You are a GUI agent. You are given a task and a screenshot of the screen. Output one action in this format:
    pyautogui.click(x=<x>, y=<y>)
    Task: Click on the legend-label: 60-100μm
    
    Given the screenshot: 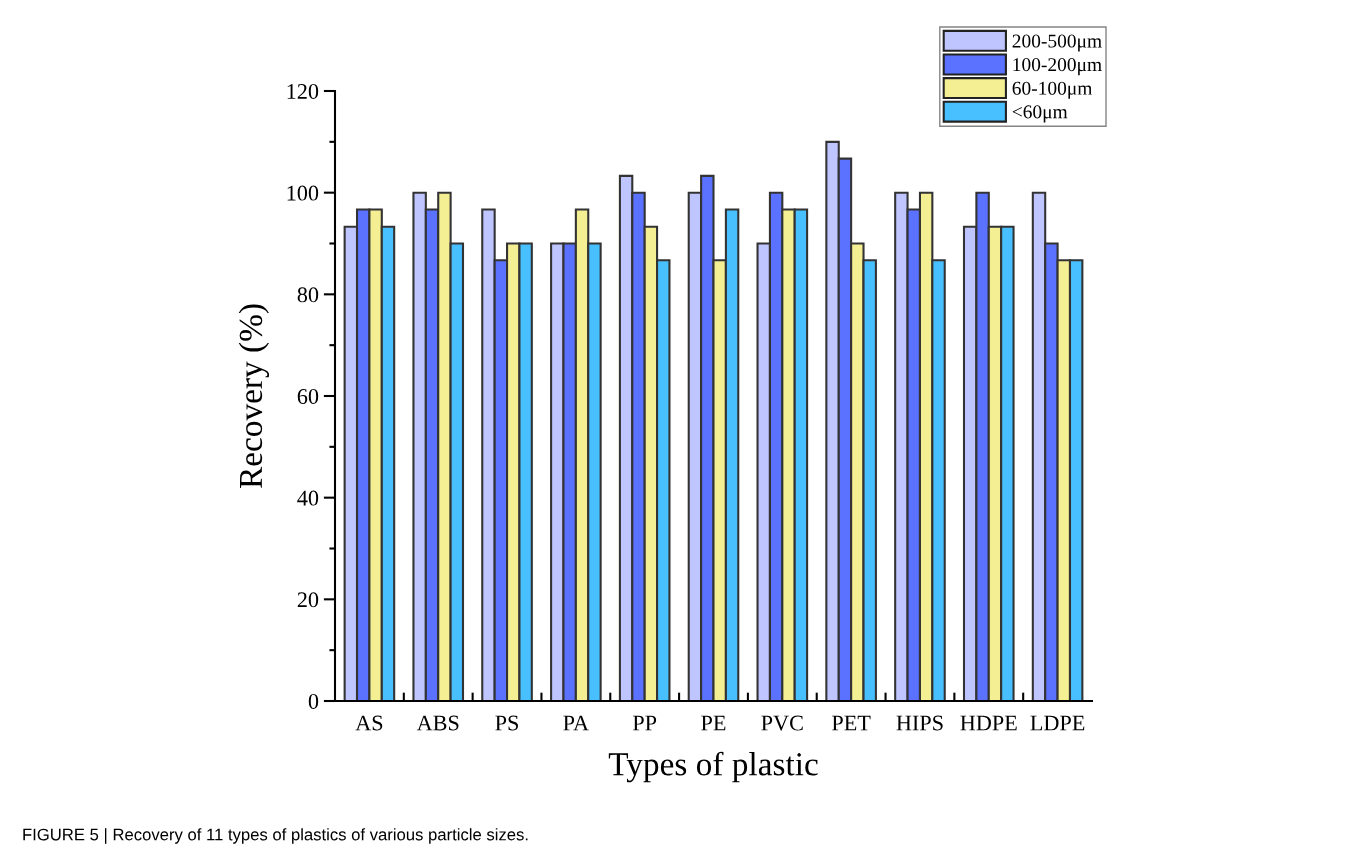 What is the action you would take?
    pyautogui.click(x=1052, y=90)
    